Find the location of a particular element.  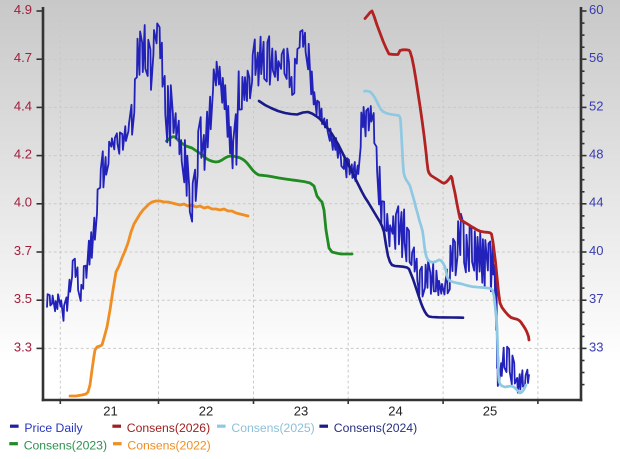

svg-text: 3.7 is located at coordinates (23, 250).